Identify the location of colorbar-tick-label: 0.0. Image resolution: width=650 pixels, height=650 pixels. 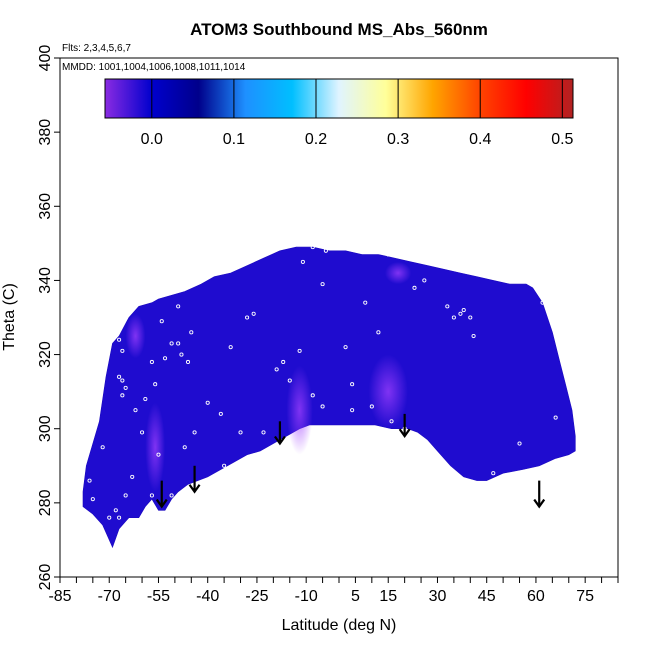
(152, 139).